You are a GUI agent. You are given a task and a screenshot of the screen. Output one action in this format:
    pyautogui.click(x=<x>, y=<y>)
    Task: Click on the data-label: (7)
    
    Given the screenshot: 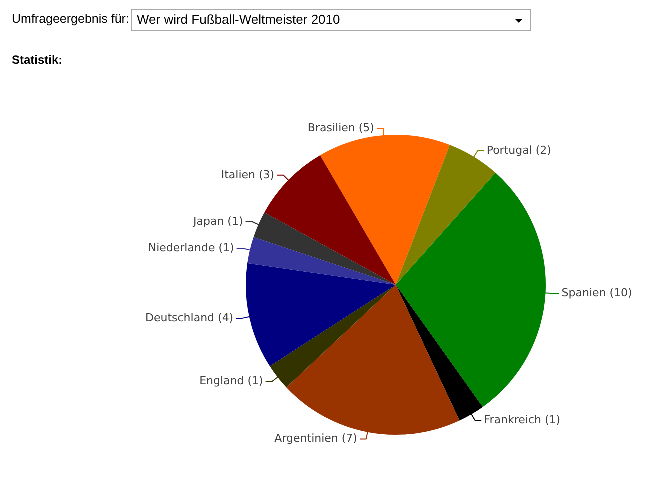 What is the action you would take?
    pyautogui.click(x=350, y=439)
    